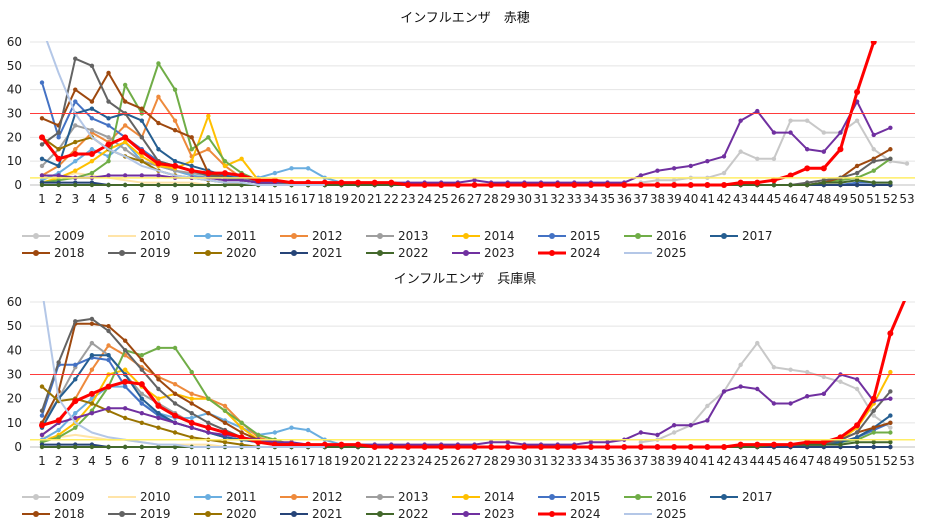 The height and width of the screenshot is (524, 930). What do you see at coordinates (159, 461) in the screenshot?
I see `x-tick-label: 8` at bounding box center [159, 461].